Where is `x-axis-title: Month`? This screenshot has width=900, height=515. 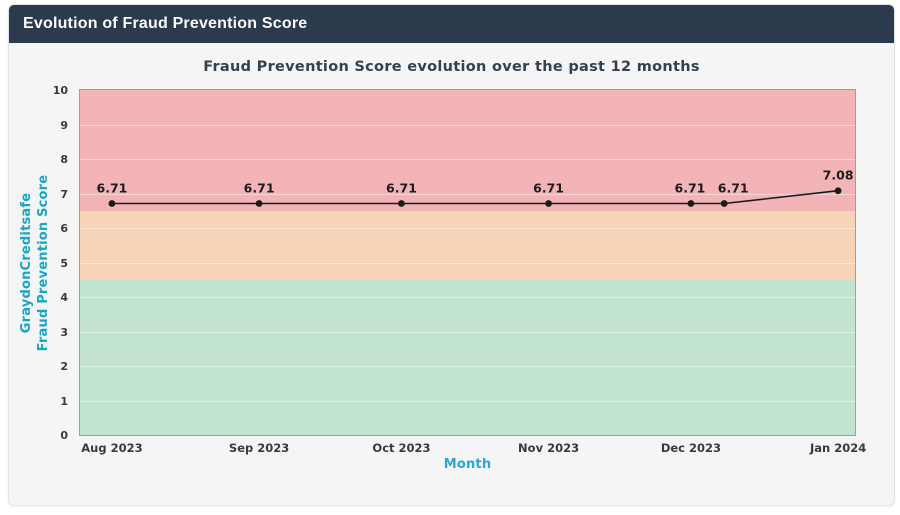
x-axis-title: Month is located at coordinates (467, 464).